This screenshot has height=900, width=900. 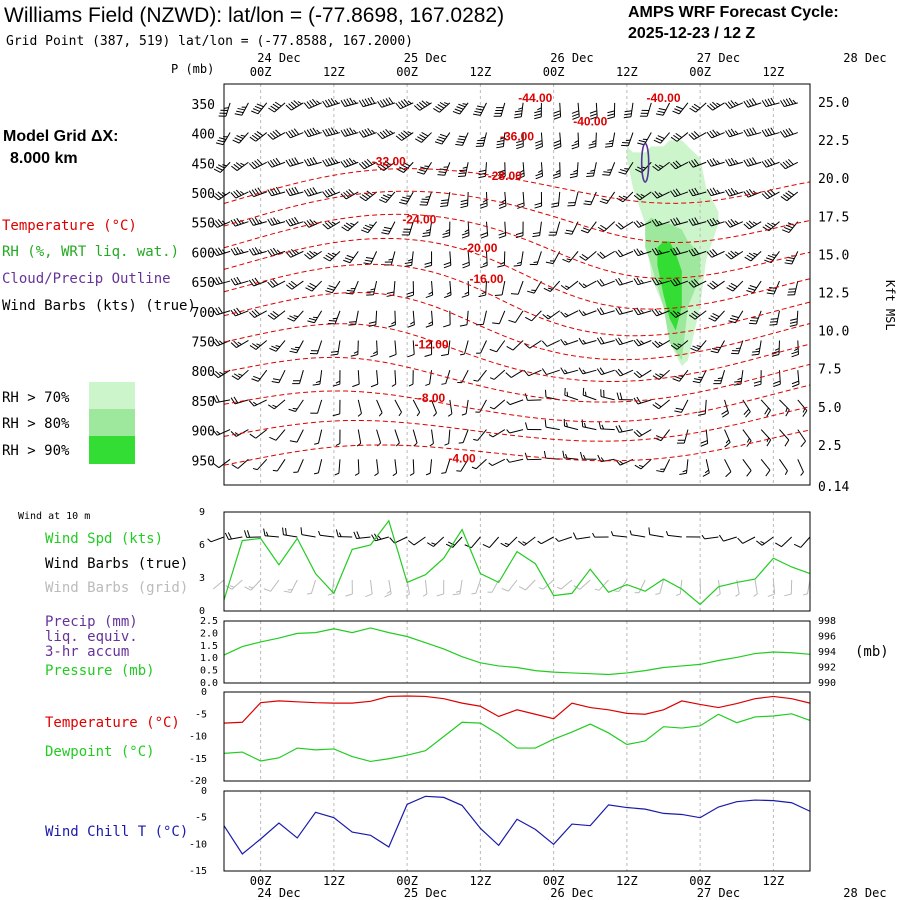 I want to click on pressure-tick: 990, so click(x=827, y=683).